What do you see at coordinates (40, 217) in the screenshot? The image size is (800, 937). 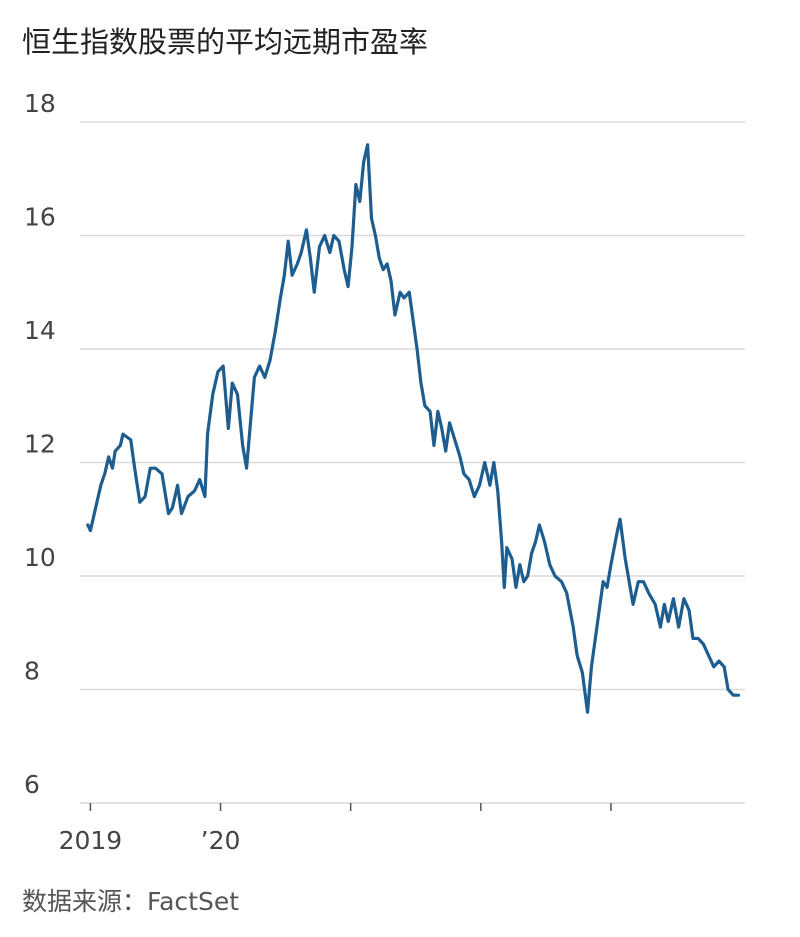 I see `y-tick-label: 16` at bounding box center [40, 217].